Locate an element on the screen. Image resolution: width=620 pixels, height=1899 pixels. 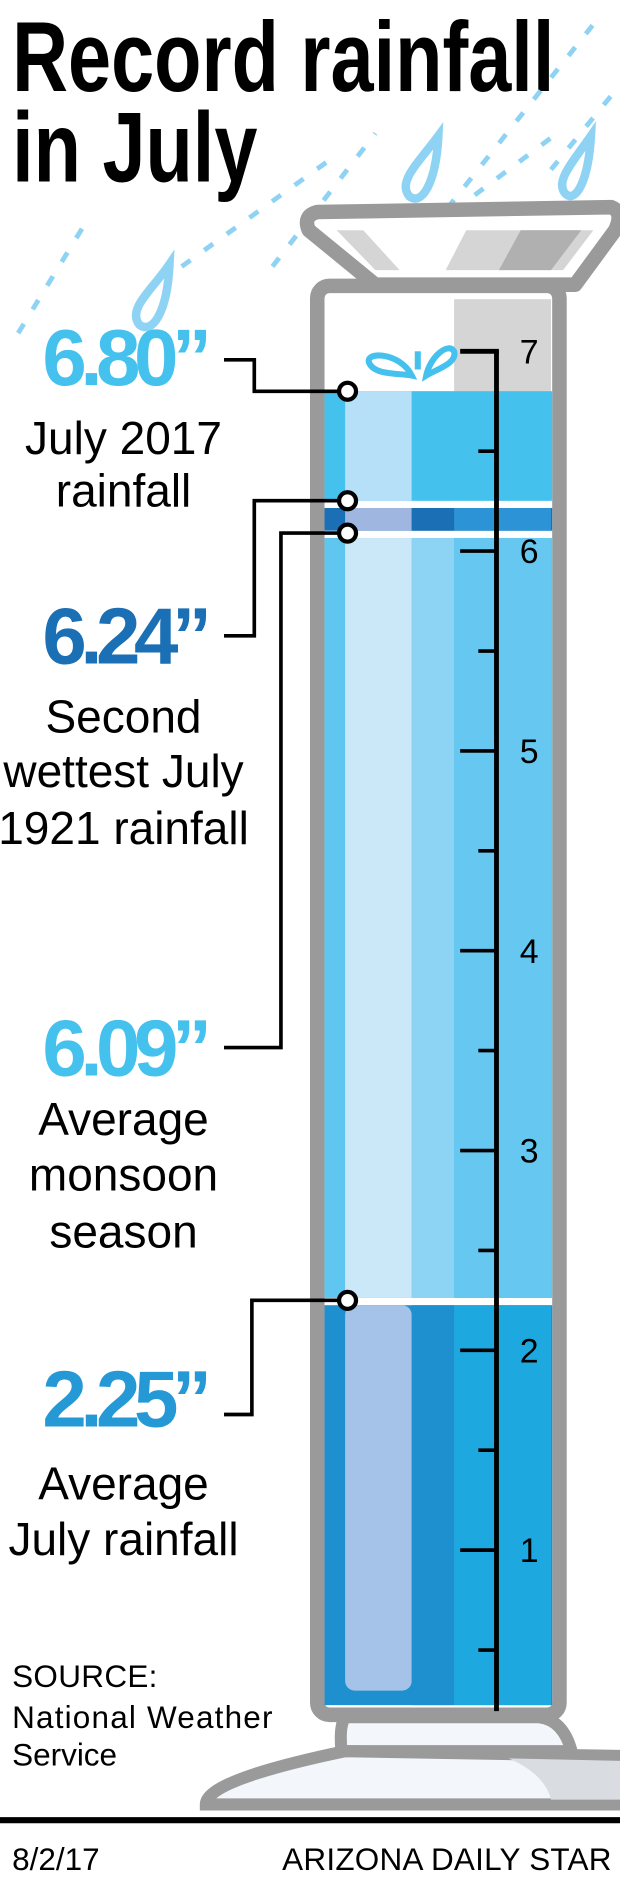
title-line-2: in July is located at coordinates (135, 147).